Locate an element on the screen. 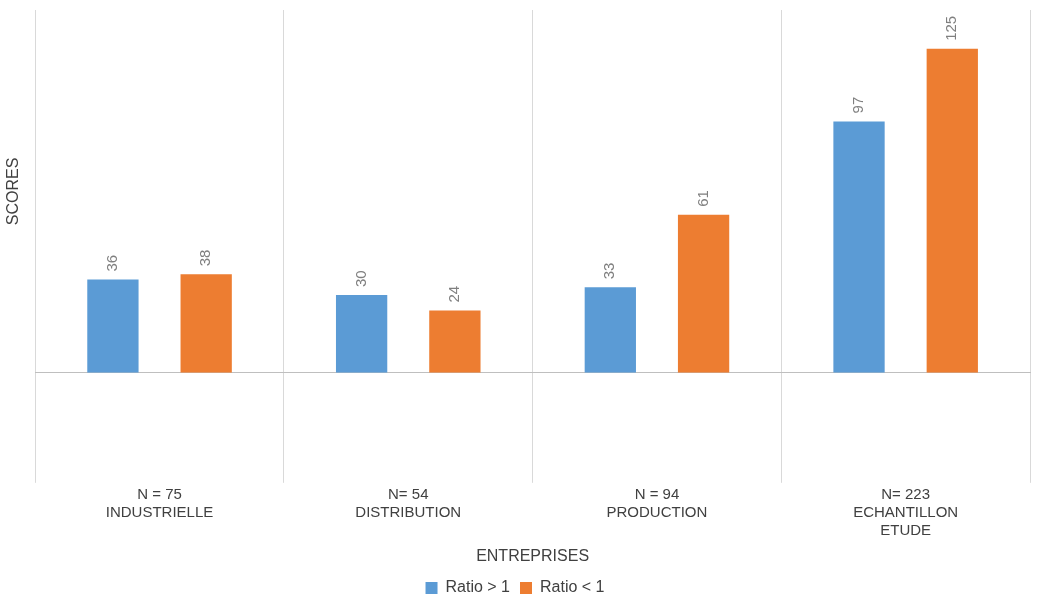 This screenshot has height=606, width=1040. data-label: 97 is located at coordinates (858, 105).